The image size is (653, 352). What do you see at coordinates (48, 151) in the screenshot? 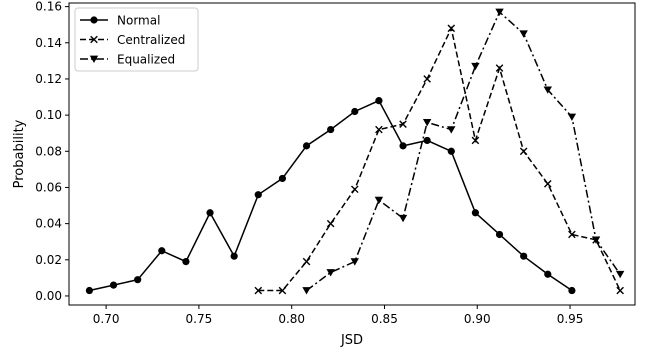
I see `y-tick-label: 0.08` at bounding box center [48, 151].